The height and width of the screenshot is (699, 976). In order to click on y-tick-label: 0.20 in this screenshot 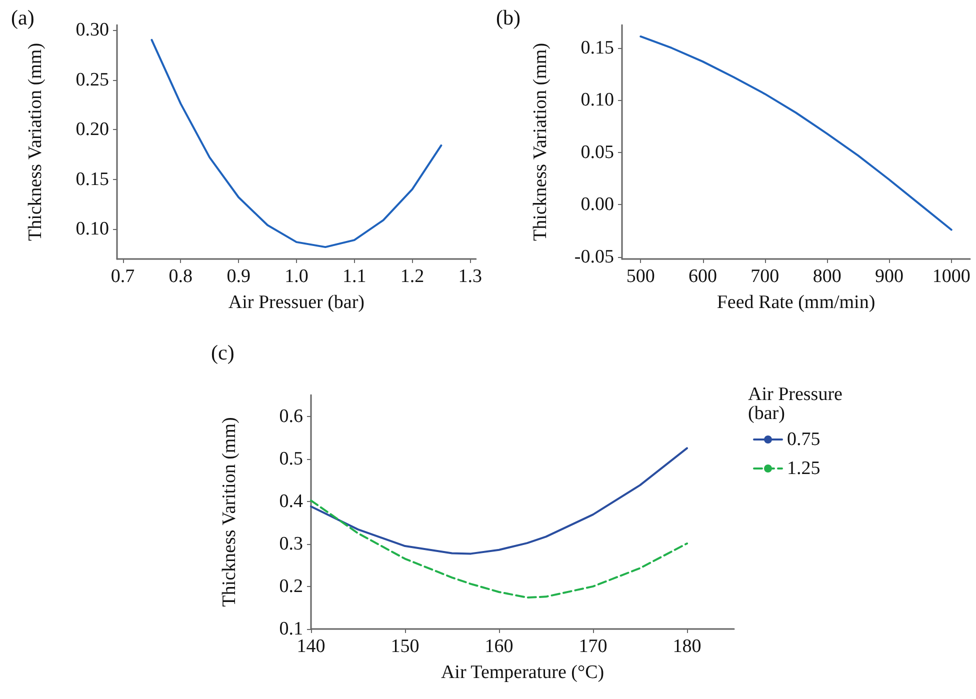, I will do `click(92, 129)`.